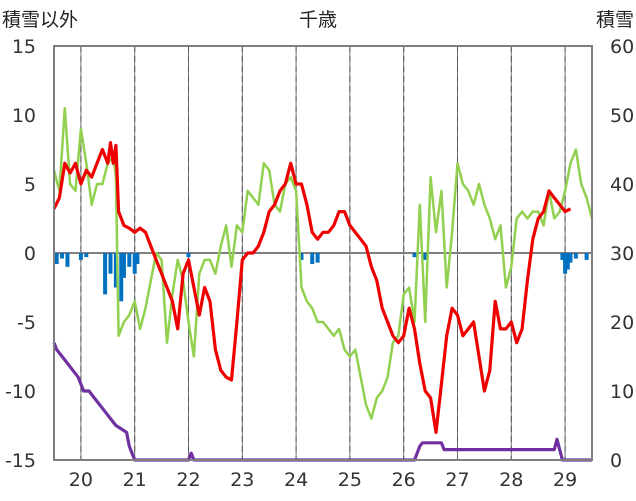  Describe the element at coordinates (135, 480) in the screenshot. I see `x-tick-label: 21` at that location.